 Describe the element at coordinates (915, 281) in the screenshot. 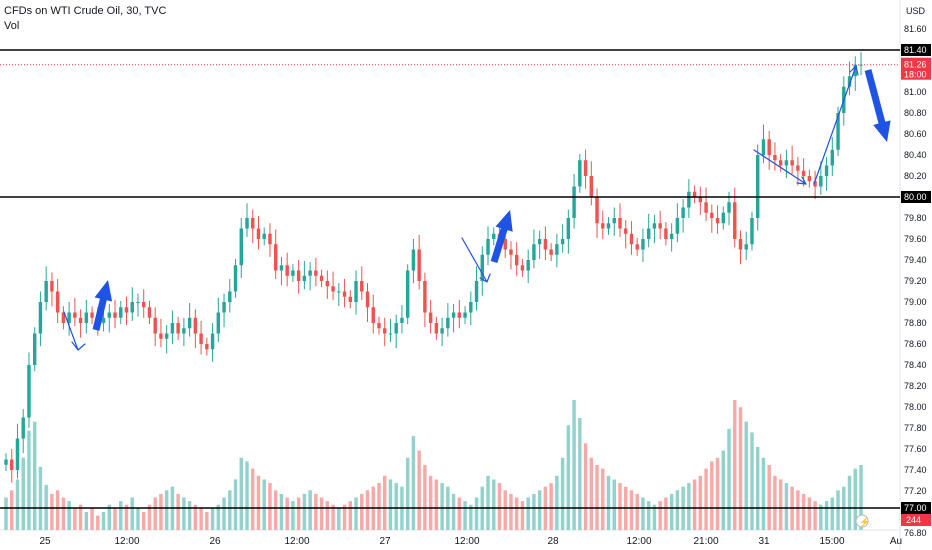

I see `y-tick-label: 79.20` at that location.